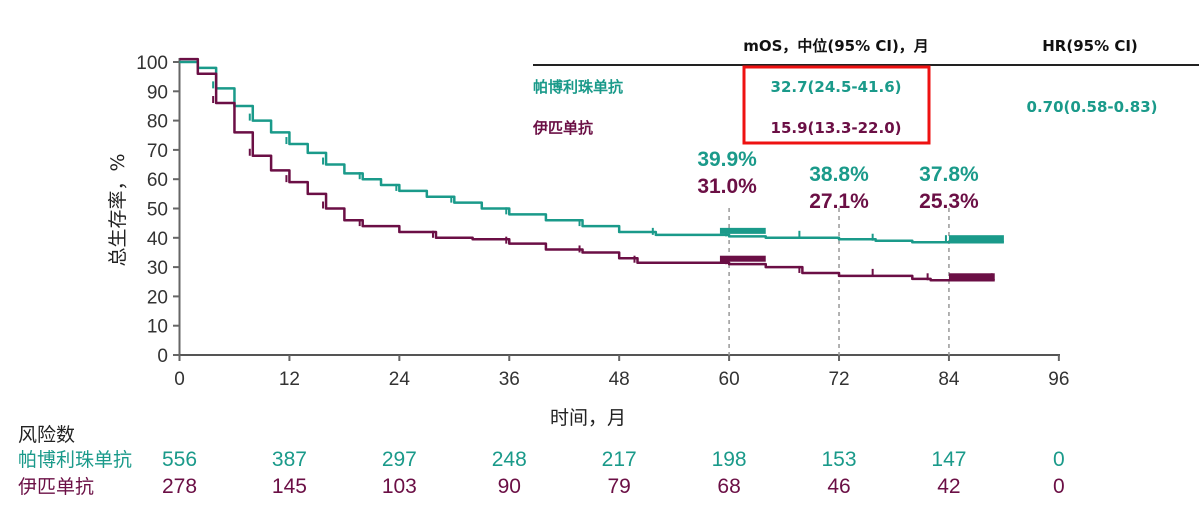  I want to click on x-tick-label: 12, so click(289, 379).